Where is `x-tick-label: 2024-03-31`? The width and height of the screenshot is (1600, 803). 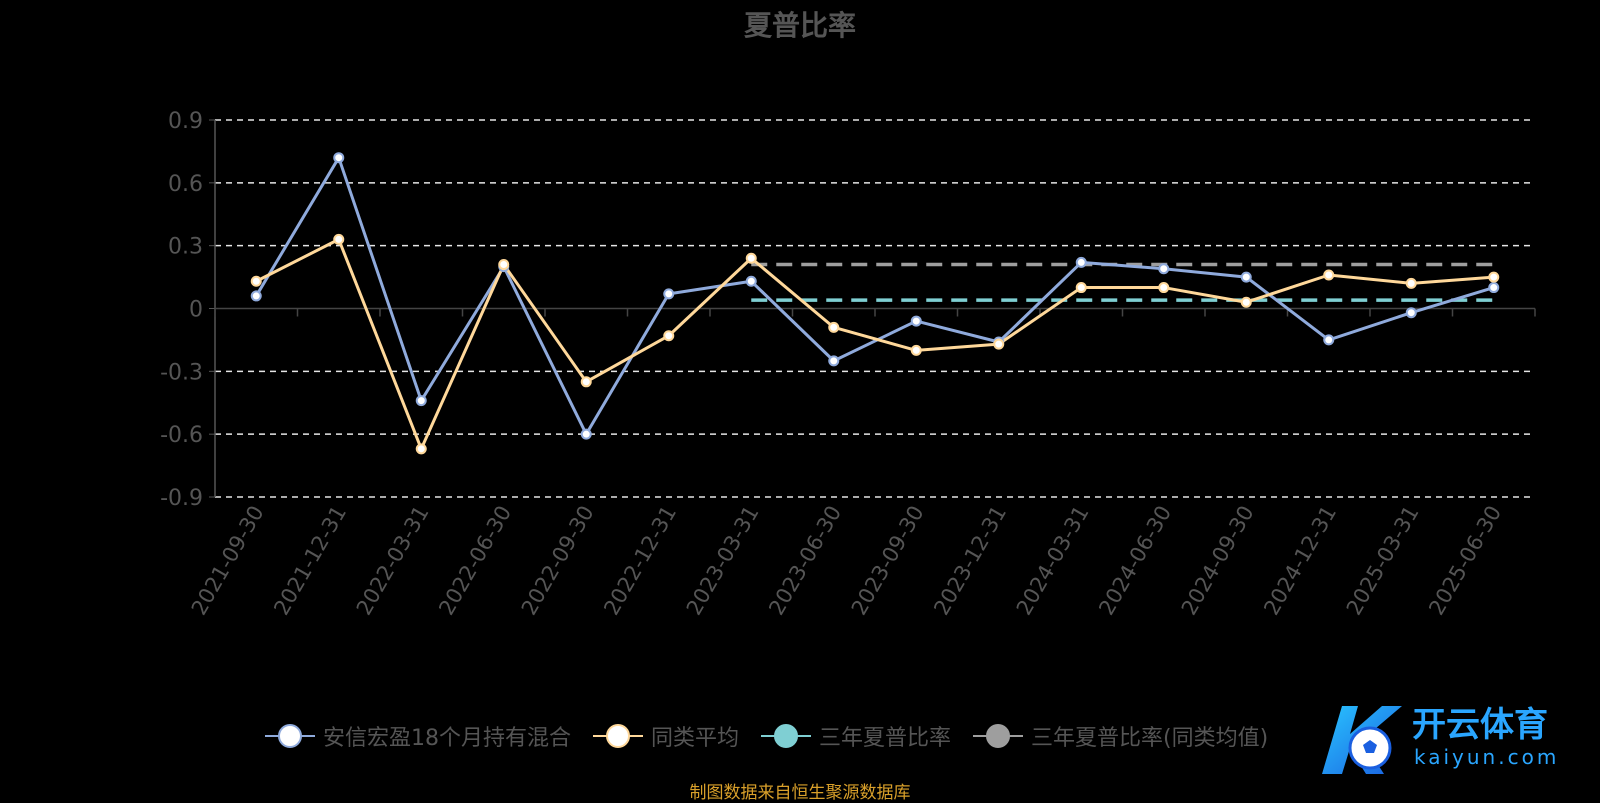
x-tick-label: 2024-03-31 is located at coordinates (1053, 561).